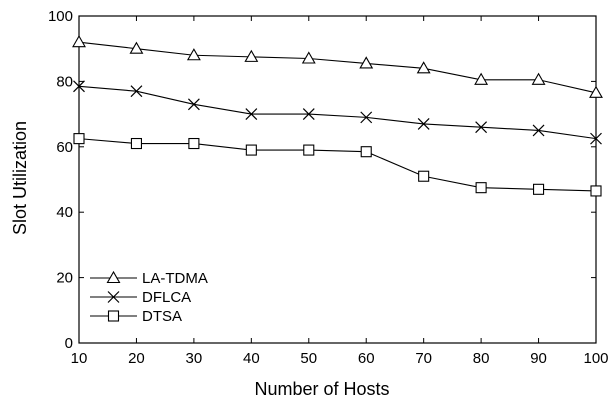 This screenshot has height=406, width=610. What do you see at coordinates (308, 358) in the screenshot?
I see `x-tick-label: 50` at bounding box center [308, 358].